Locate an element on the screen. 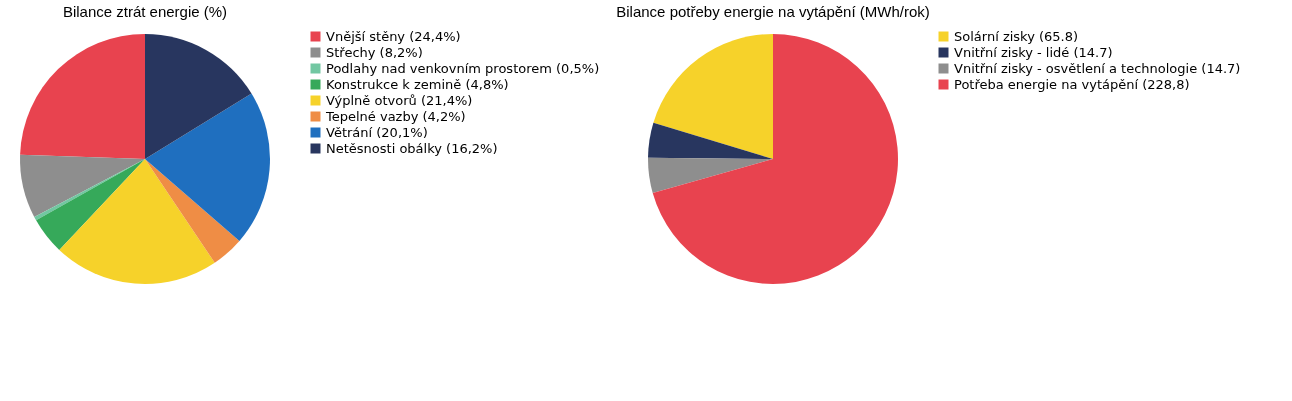 The height and width of the screenshot is (401, 1292). legend-label: Konstrukce k zemině (4,8%) is located at coordinates (417, 84).